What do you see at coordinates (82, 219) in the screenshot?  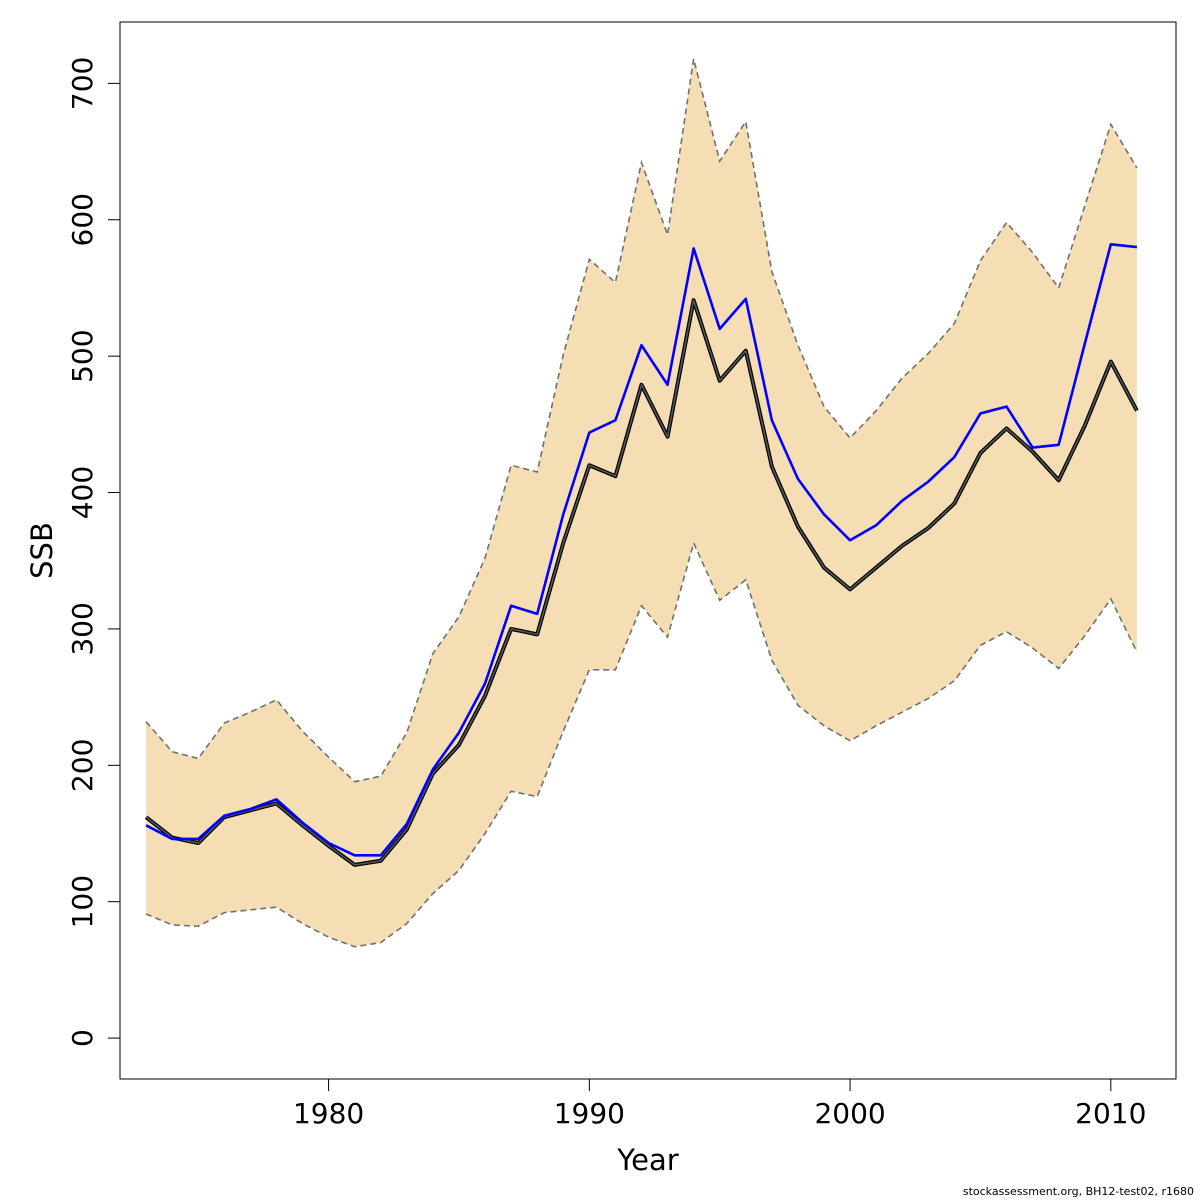 I see `y-tick-label-6: 600` at bounding box center [82, 219].